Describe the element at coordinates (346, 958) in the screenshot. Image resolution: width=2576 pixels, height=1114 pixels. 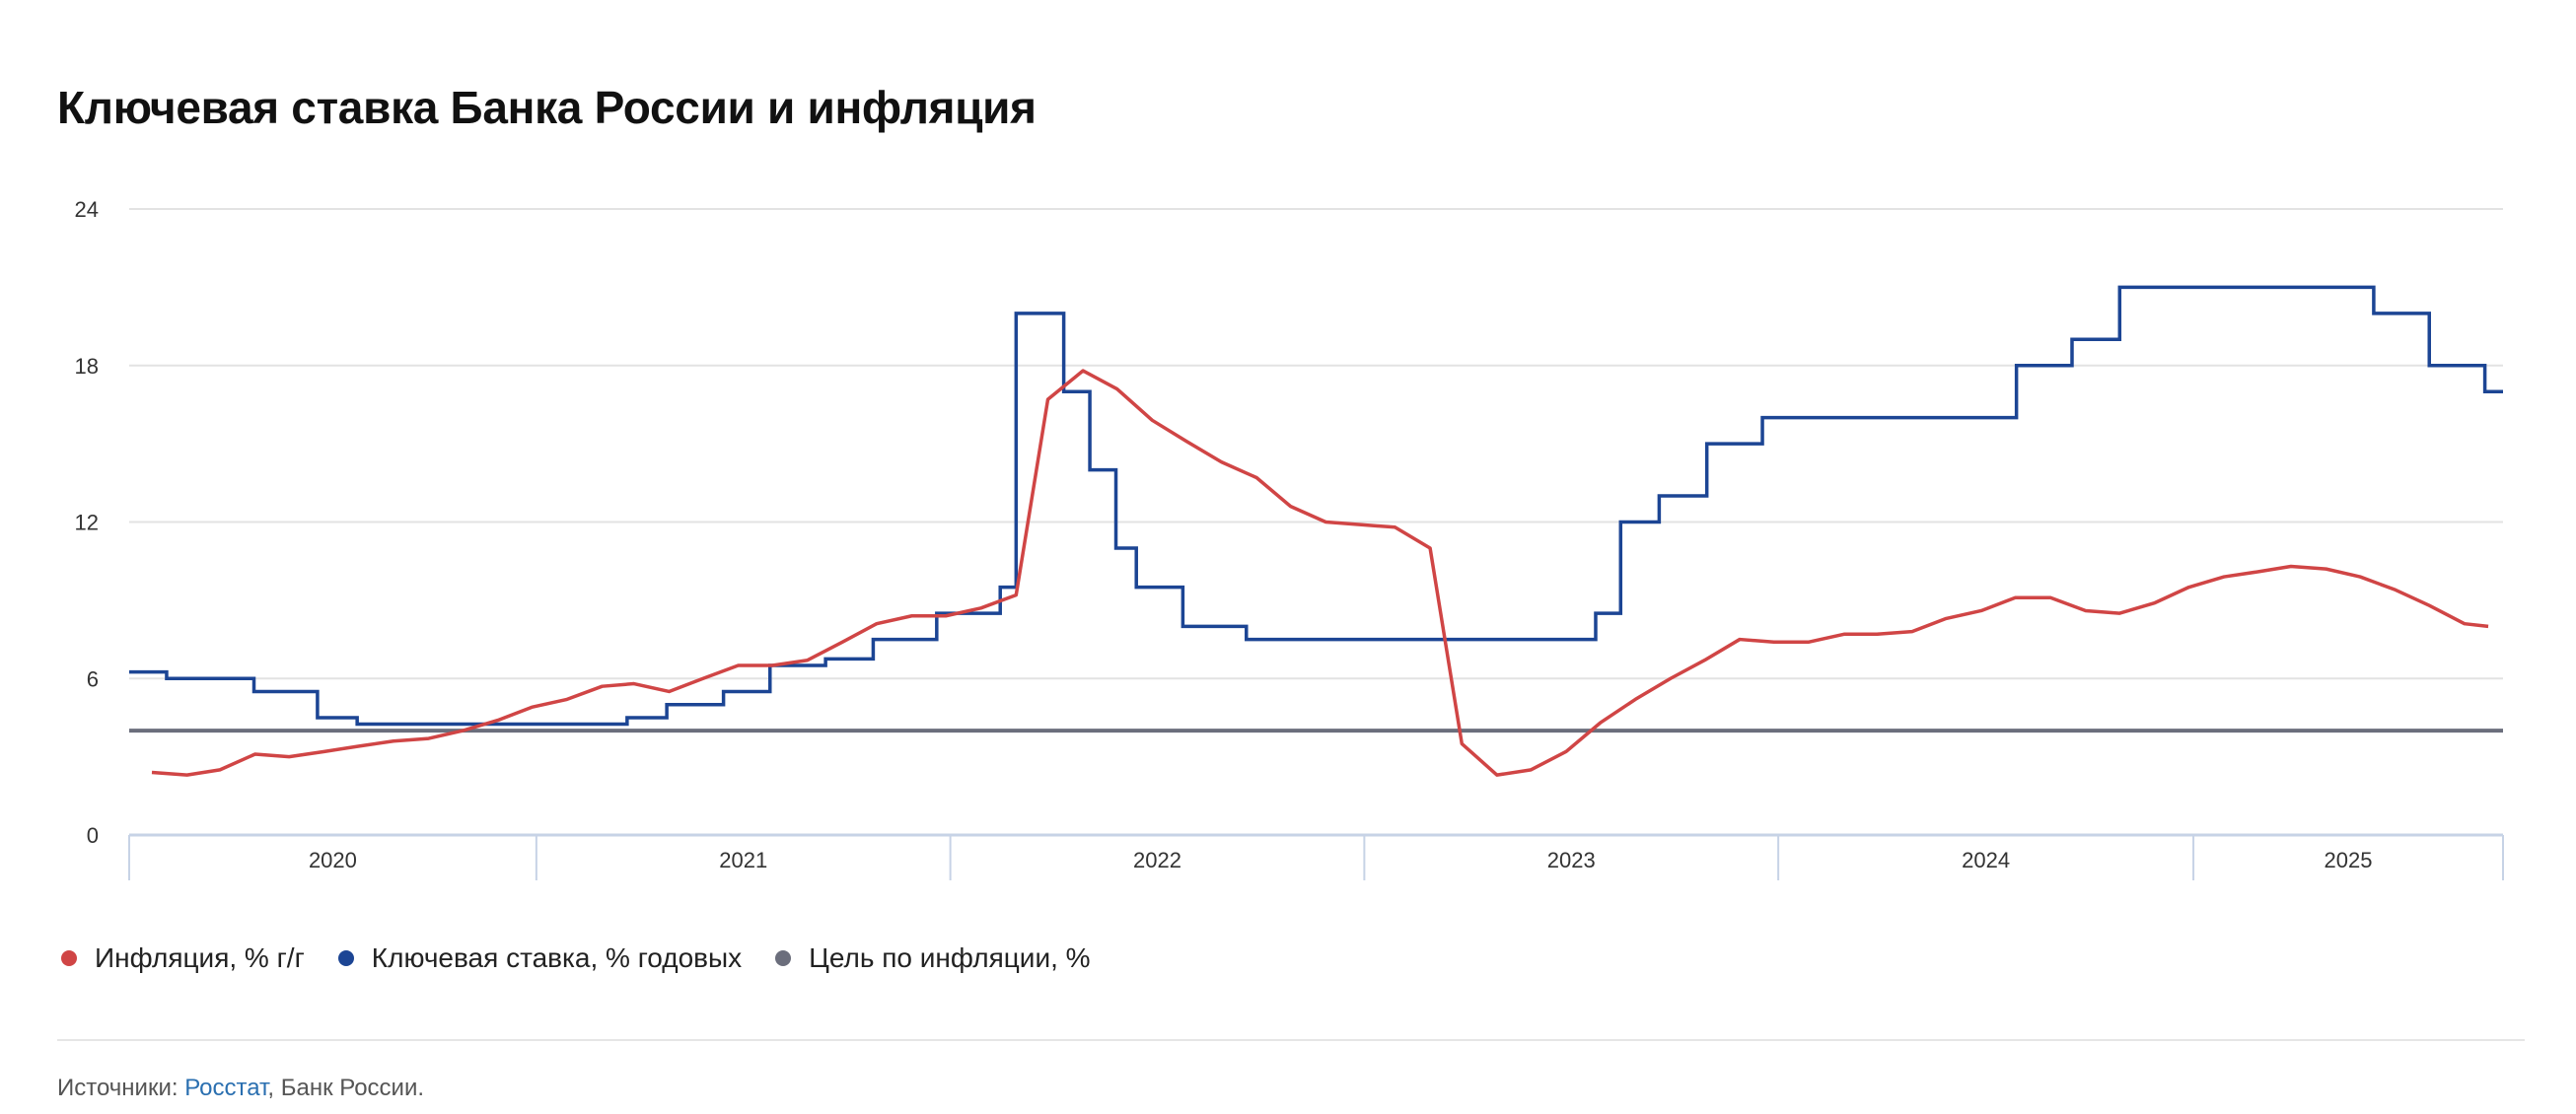
I see `legend-dot-key-rate-icon` at that location.